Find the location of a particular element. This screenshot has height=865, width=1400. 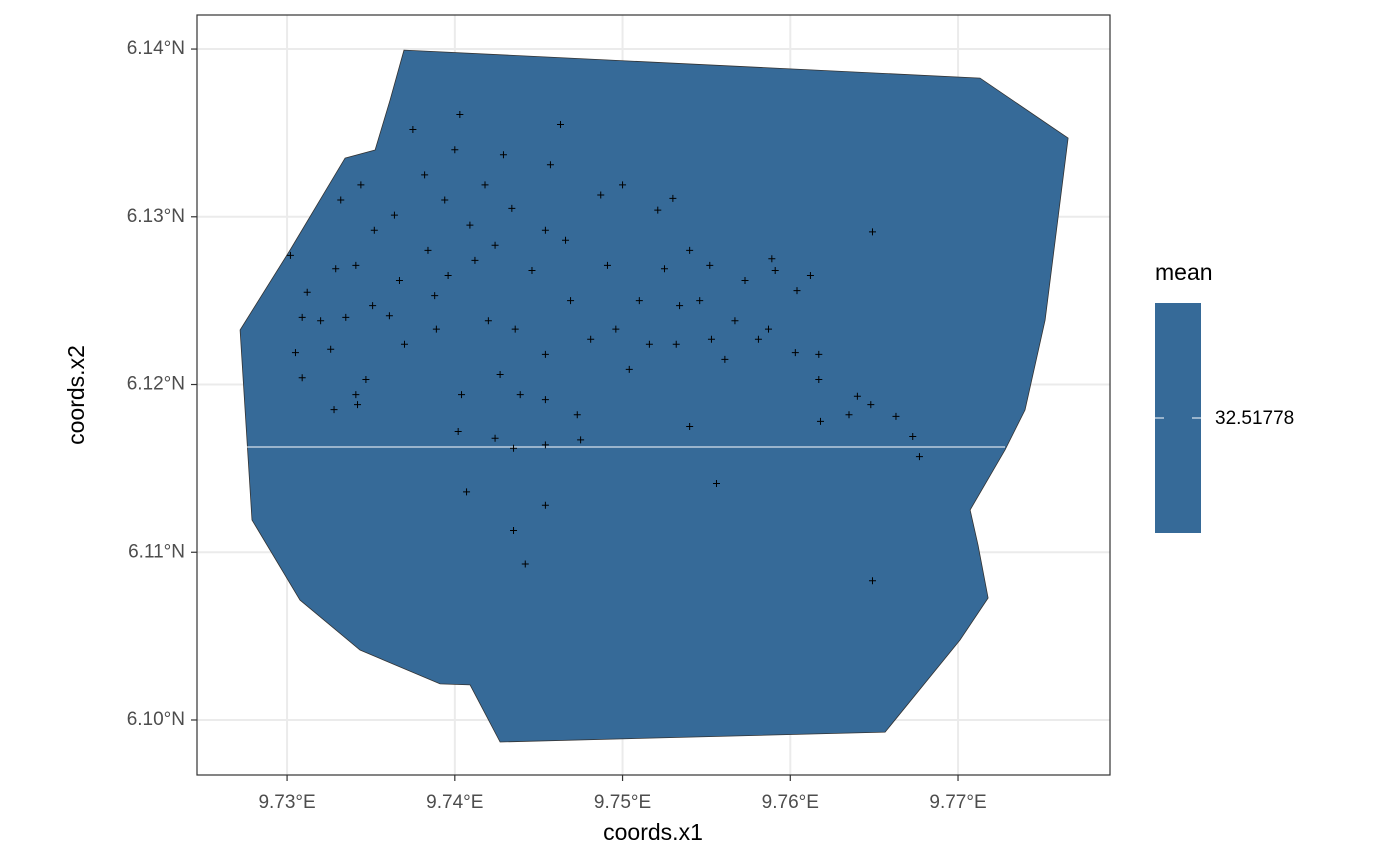

y-tick-label: 6.11°N is located at coordinates (156, 551).